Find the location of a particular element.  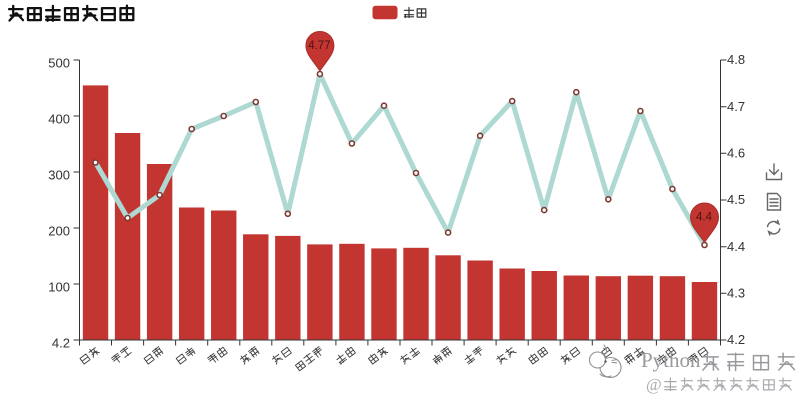

svg-text: 400 is located at coordinates (59, 119).